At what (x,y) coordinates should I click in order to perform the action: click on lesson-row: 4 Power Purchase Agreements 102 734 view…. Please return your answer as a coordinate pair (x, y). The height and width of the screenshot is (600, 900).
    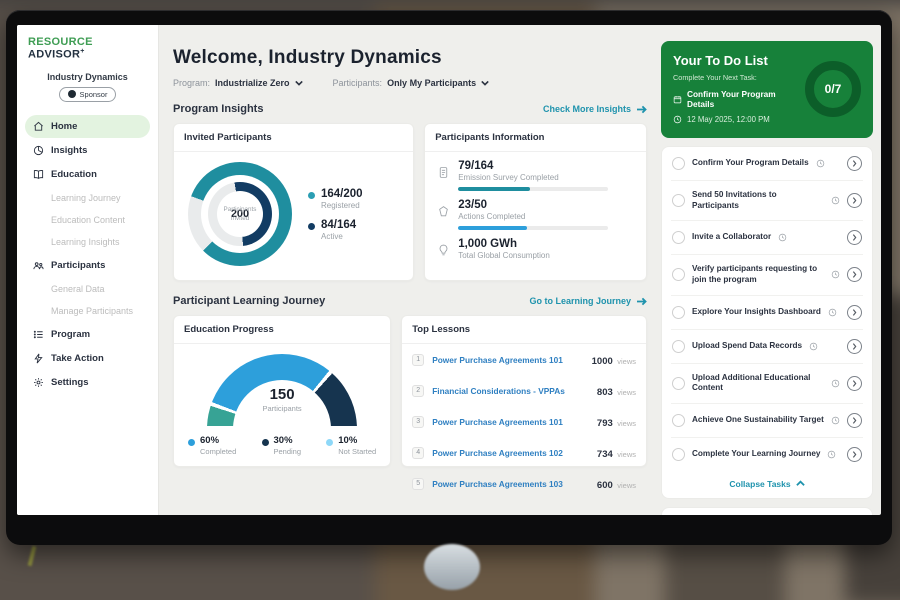
    Looking at the image, I should click on (524, 452).